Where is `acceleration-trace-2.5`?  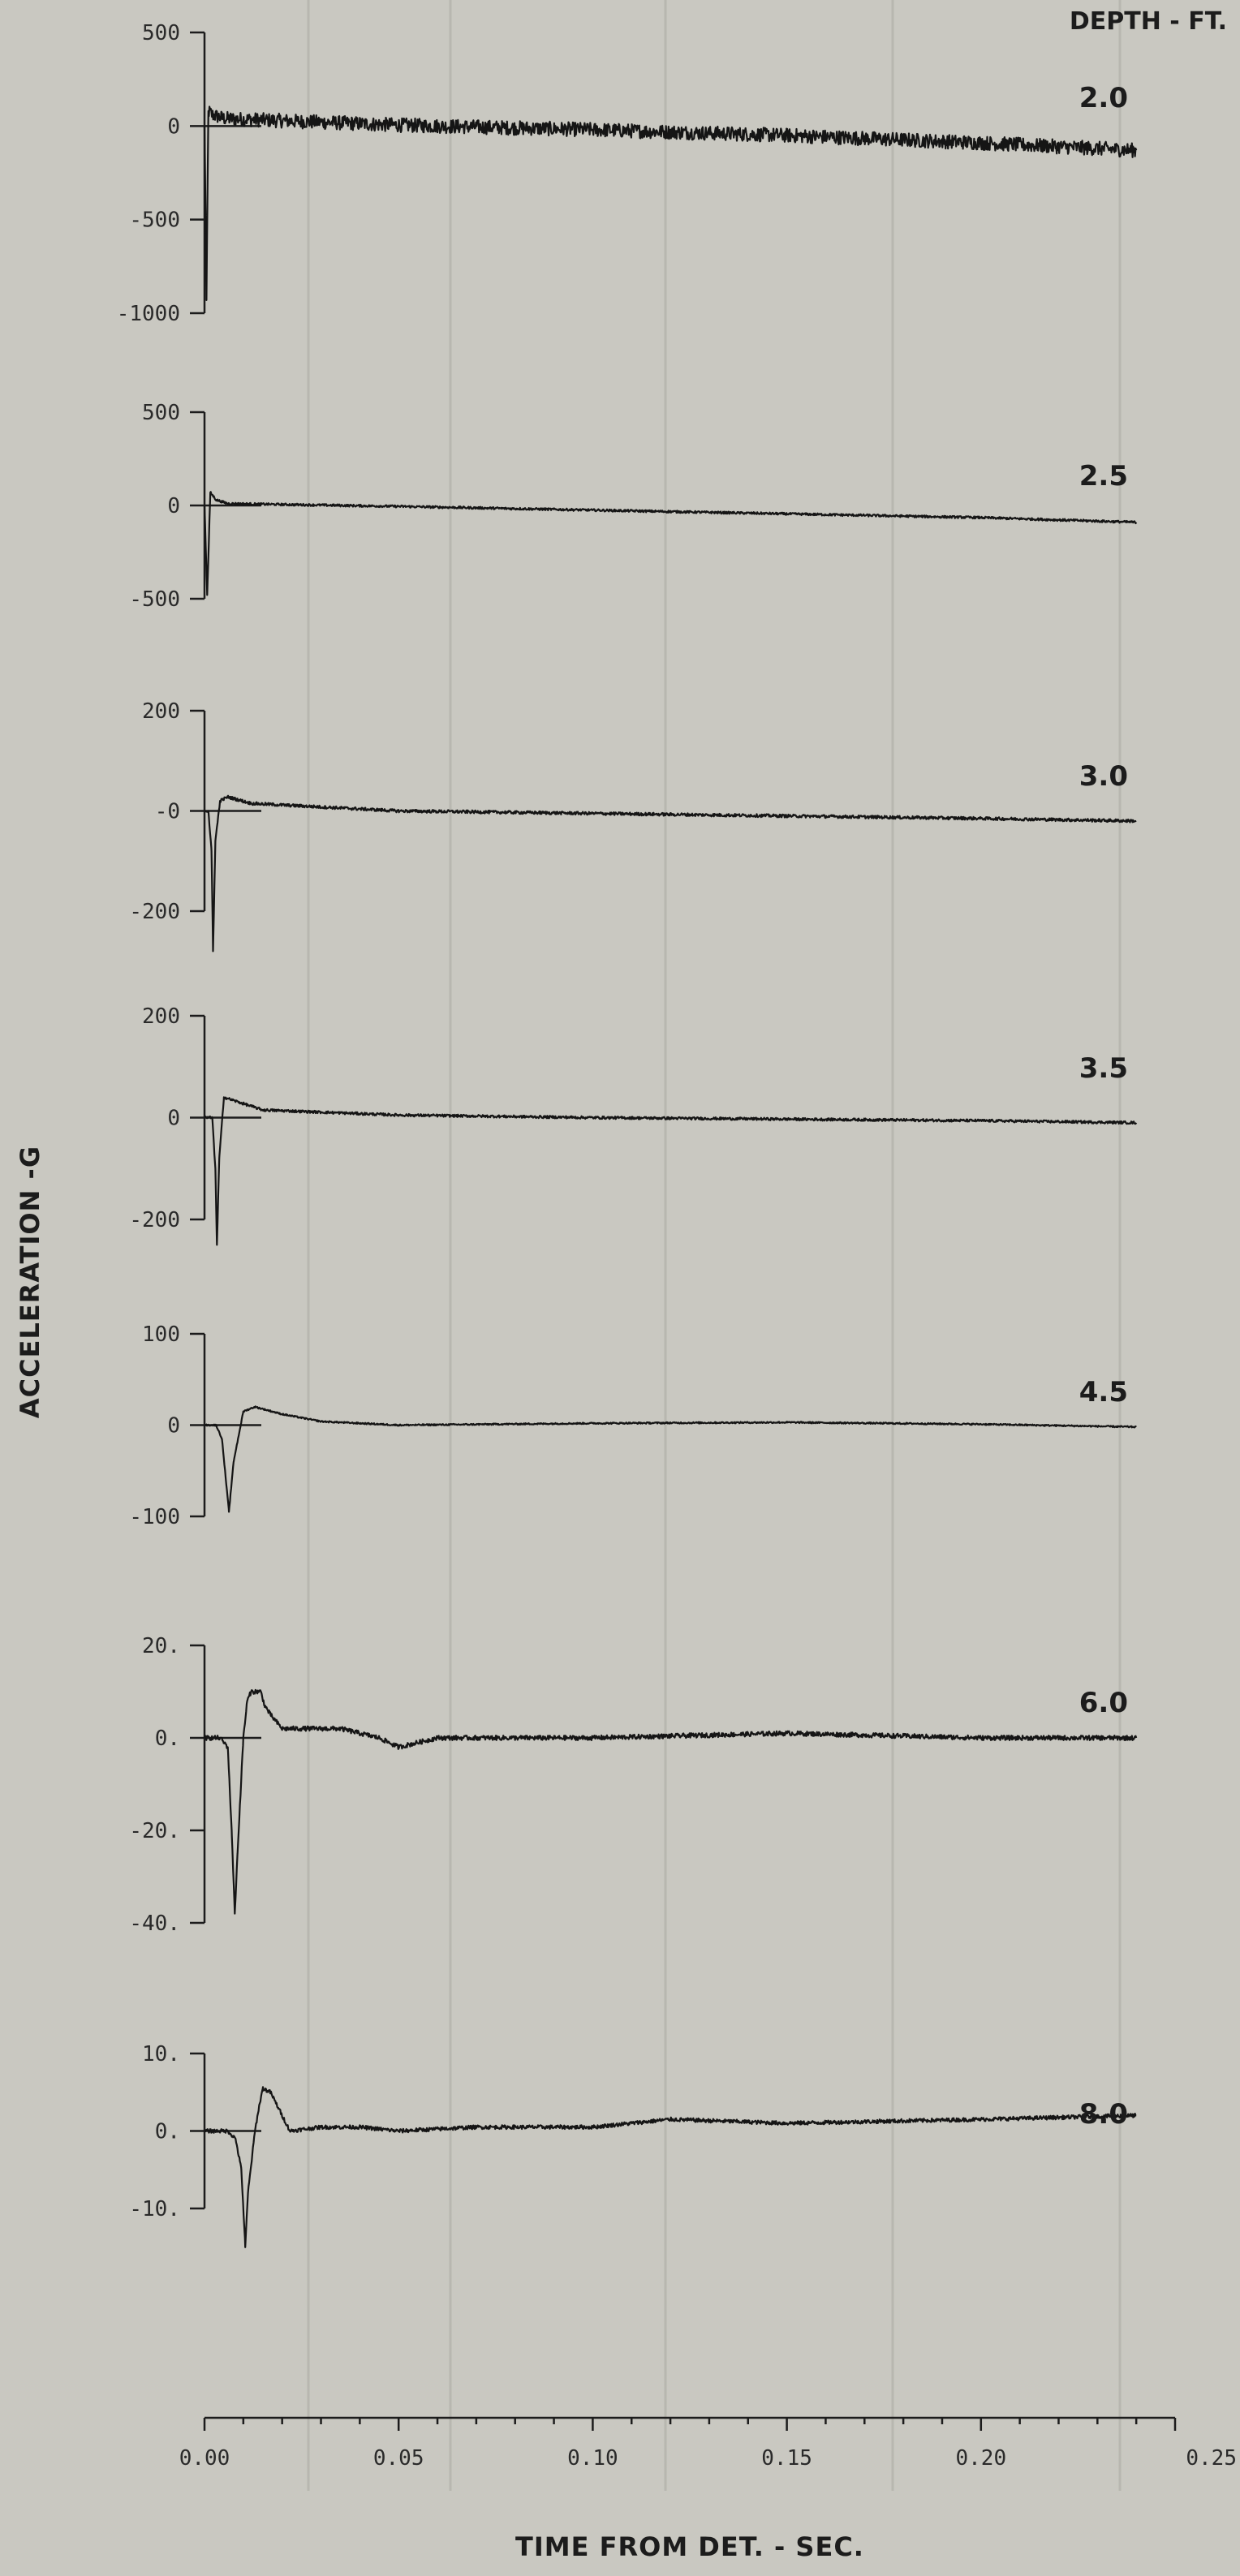 acceleration-trace-2.5 is located at coordinates (670, 544).